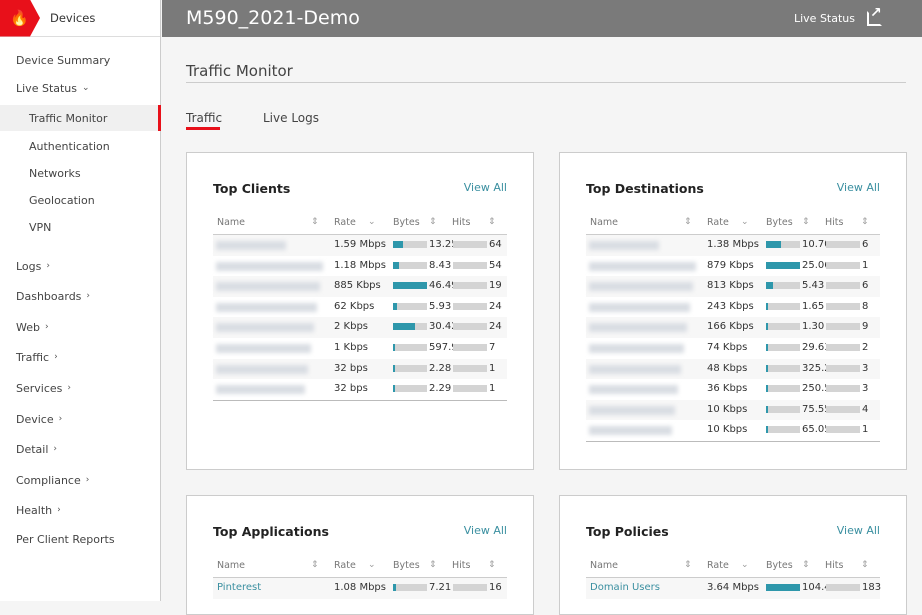 This screenshot has width=922, height=615. What do you see at coordinates (80, 200) in the screenshot?
I see `sidebar-item-geolocation: Geolocation` at bounding box center [80, 200].